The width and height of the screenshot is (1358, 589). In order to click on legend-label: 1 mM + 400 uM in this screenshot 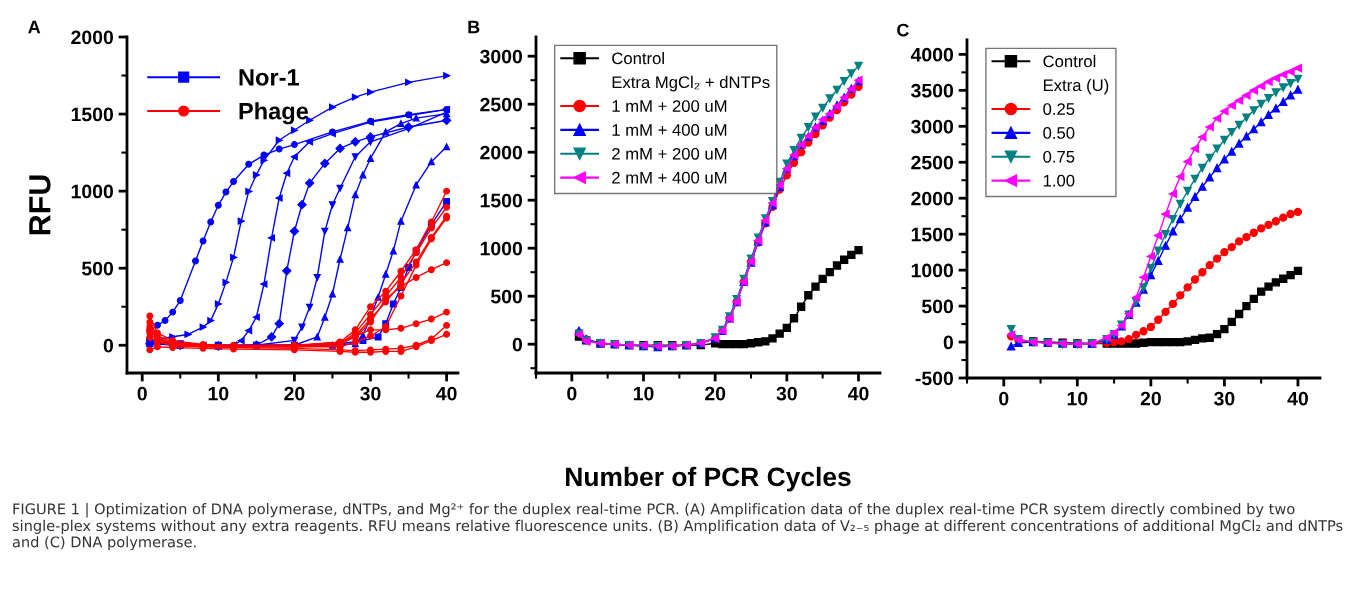, I will do `click(669, 130)`.